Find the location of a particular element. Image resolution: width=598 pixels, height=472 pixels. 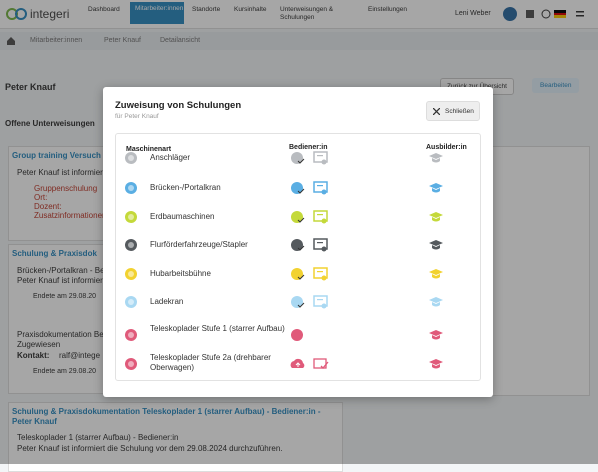

card-line: Gruppenschulung is located at coordinates (66, 188).